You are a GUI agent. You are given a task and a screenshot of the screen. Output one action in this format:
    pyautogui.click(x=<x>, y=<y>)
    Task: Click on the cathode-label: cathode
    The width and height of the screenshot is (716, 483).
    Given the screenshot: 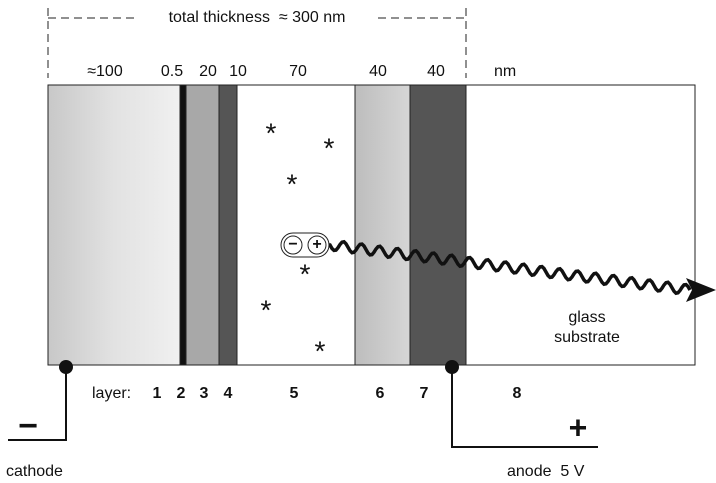 What is the action you would take?
    pyautogui.click(x=34, y=471)
    